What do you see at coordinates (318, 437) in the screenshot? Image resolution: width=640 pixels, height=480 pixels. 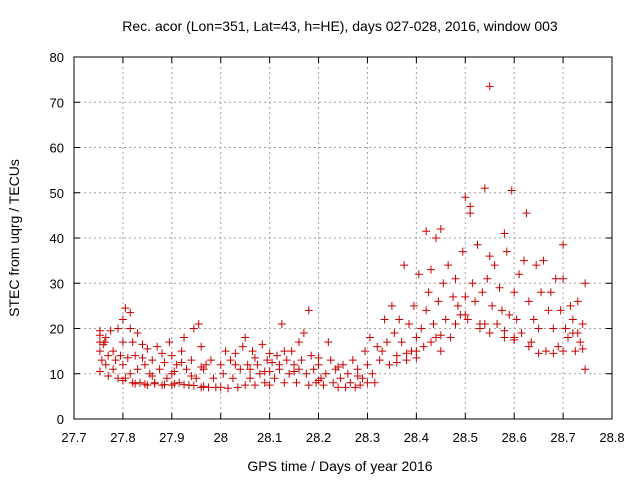 I see `x-tick-label: 28.2` at bounding box center [318, 437].